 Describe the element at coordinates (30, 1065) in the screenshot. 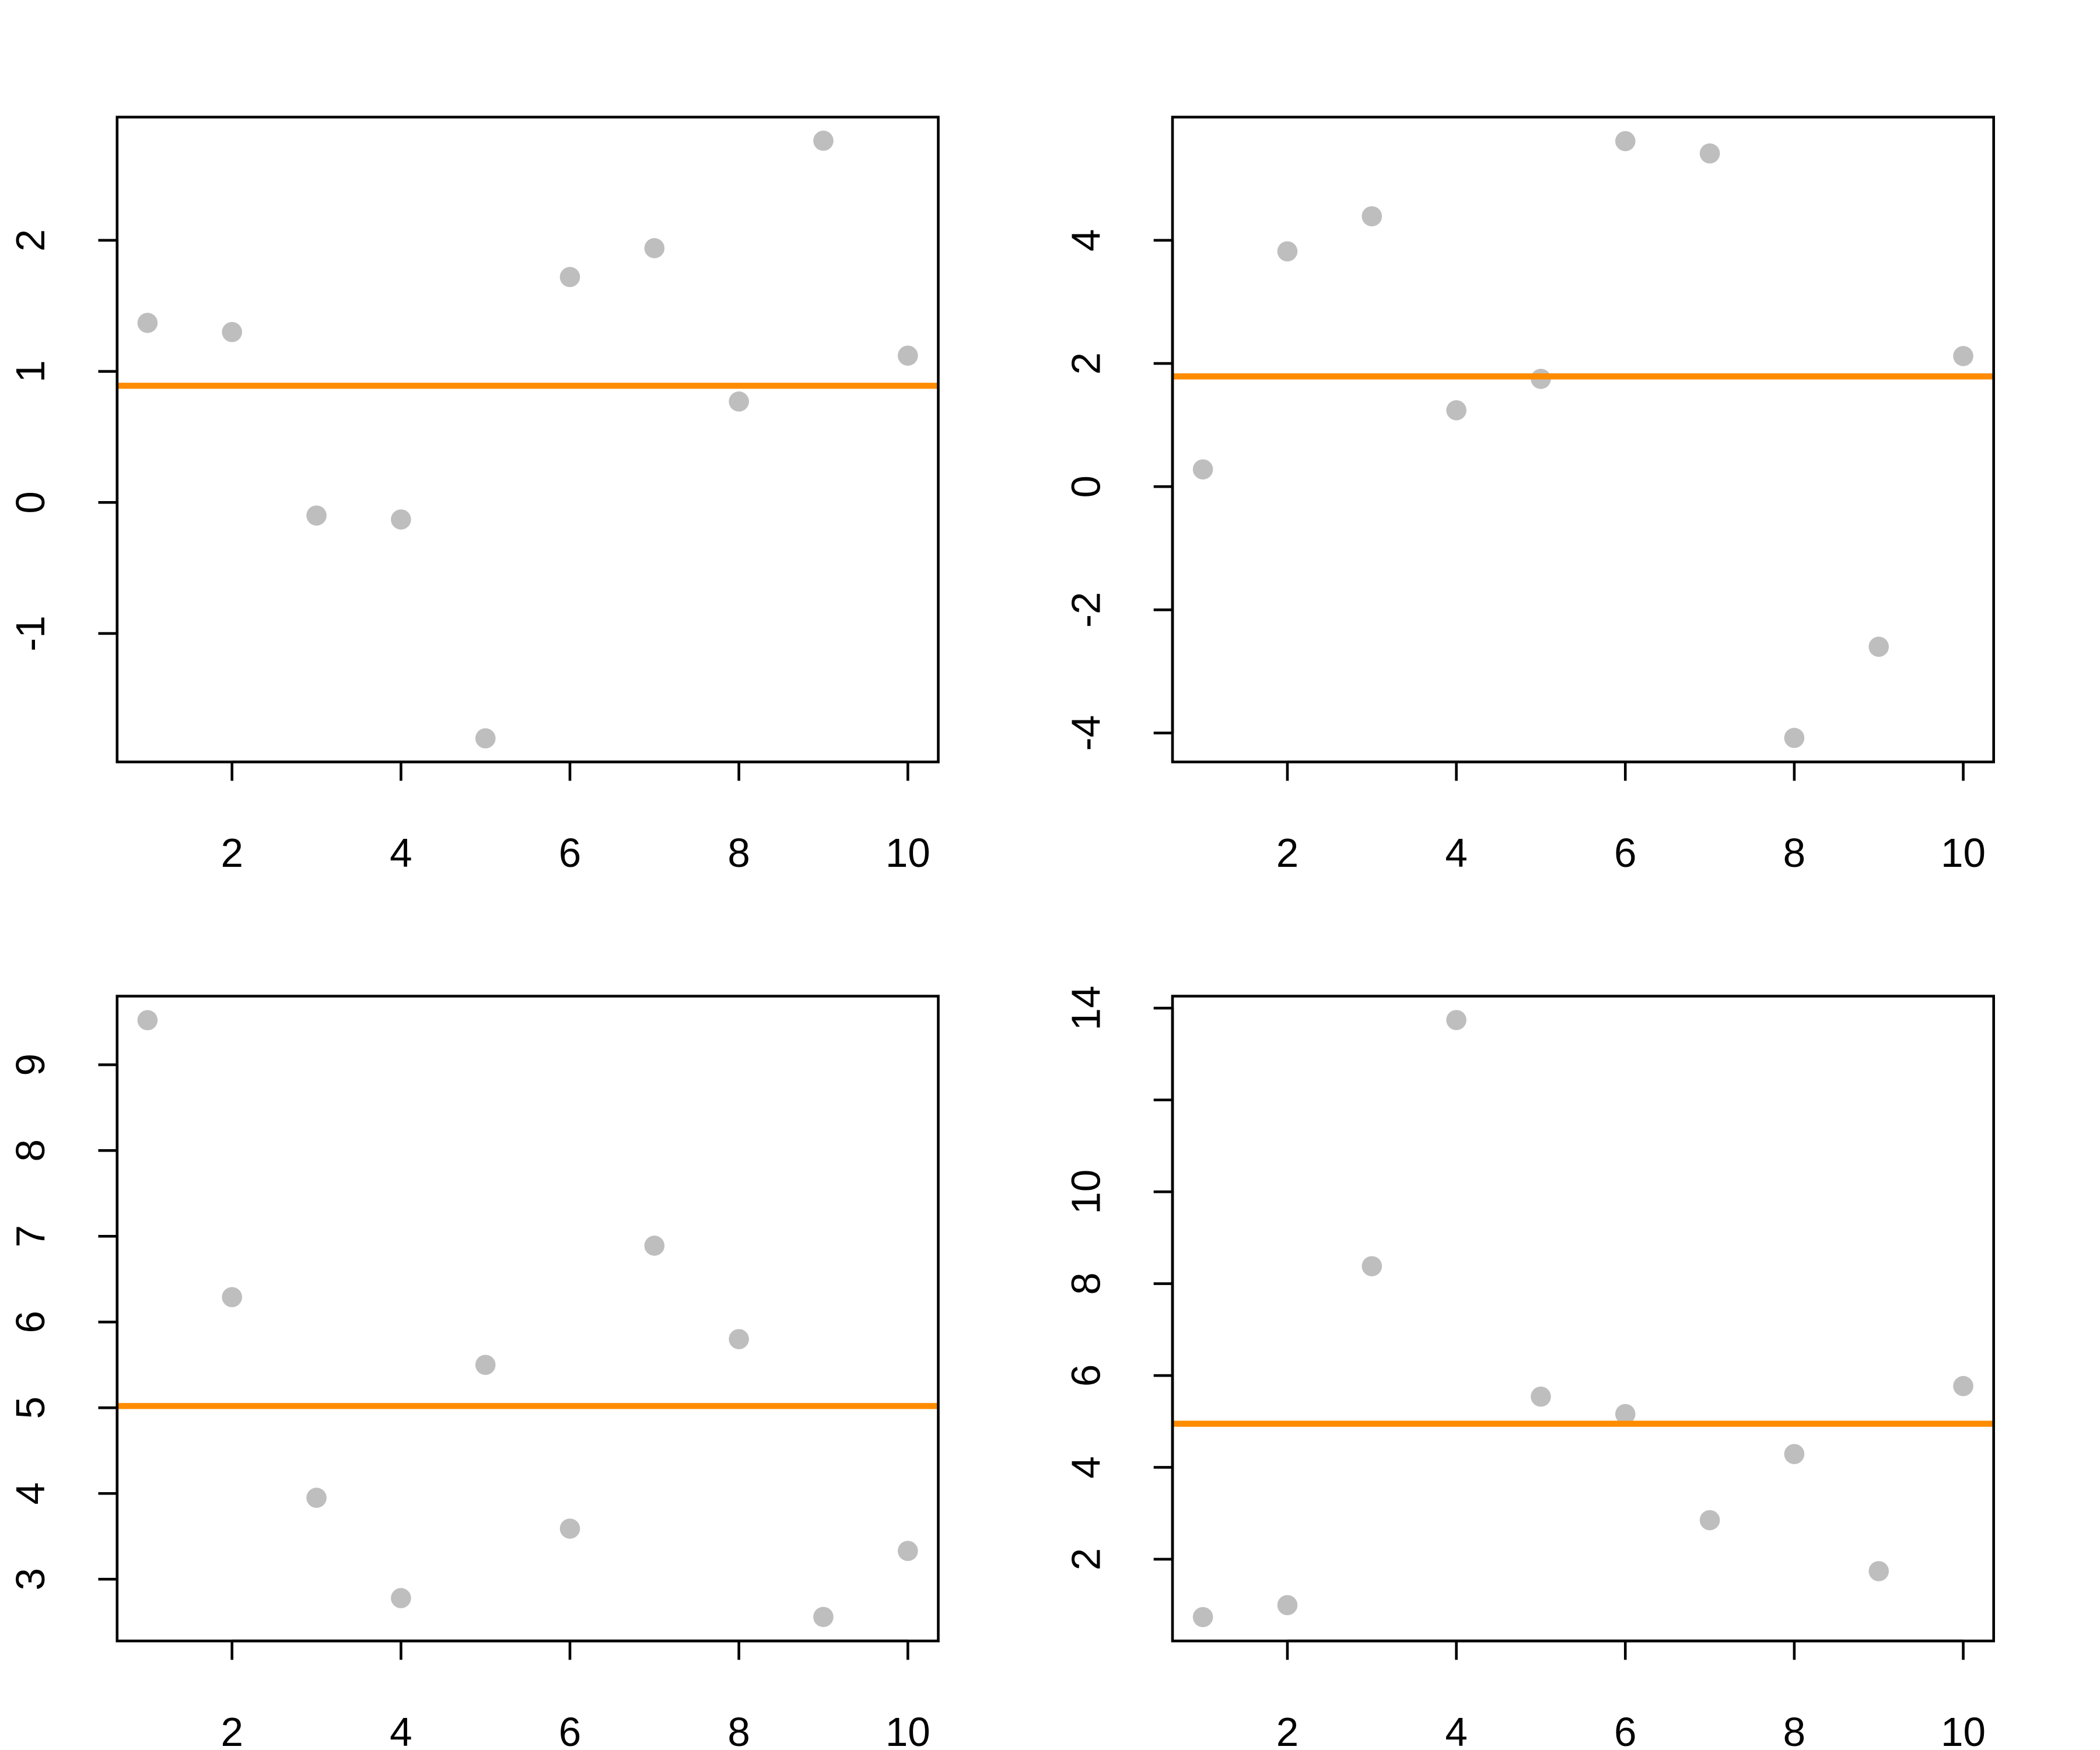

I see `y-tick-label: 9` at that location.